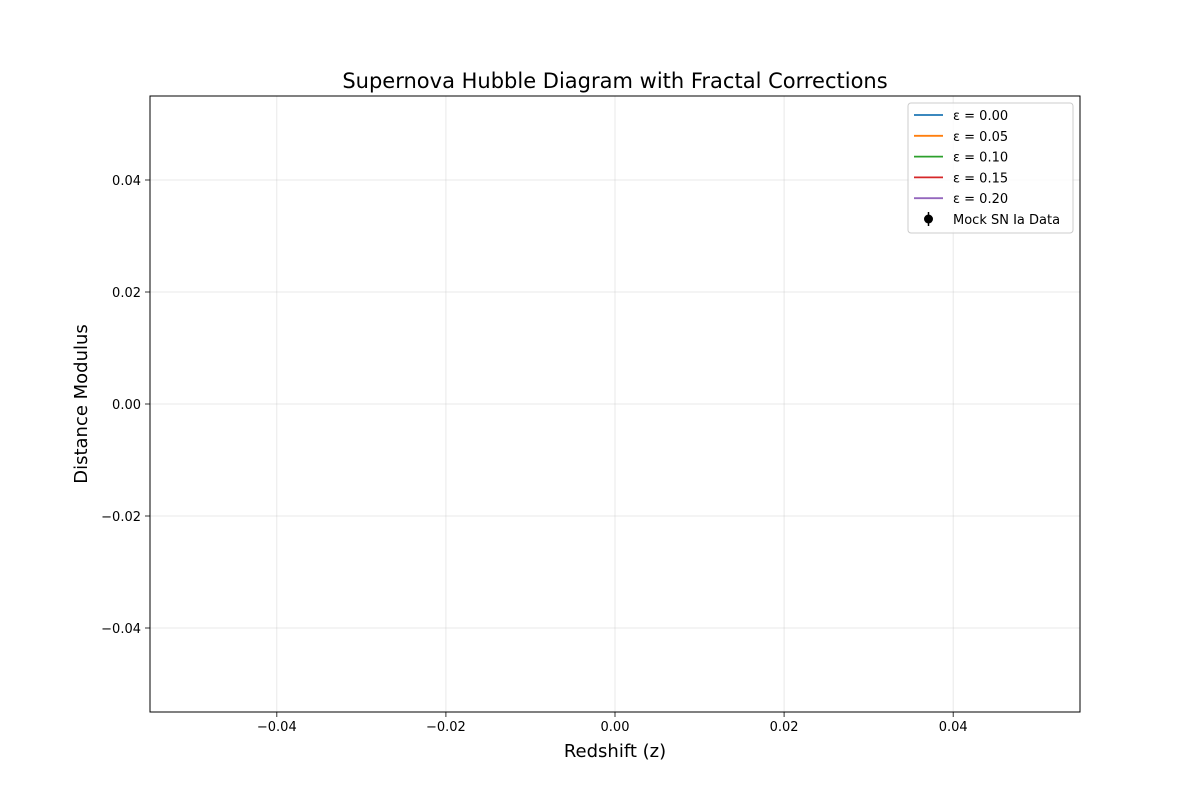 This screenshot has height=800, width=1200. What do you see at coordinates (928, 219) in the screenshot?
I see `legend-marker-swatch` at bounding box center [928, 219].